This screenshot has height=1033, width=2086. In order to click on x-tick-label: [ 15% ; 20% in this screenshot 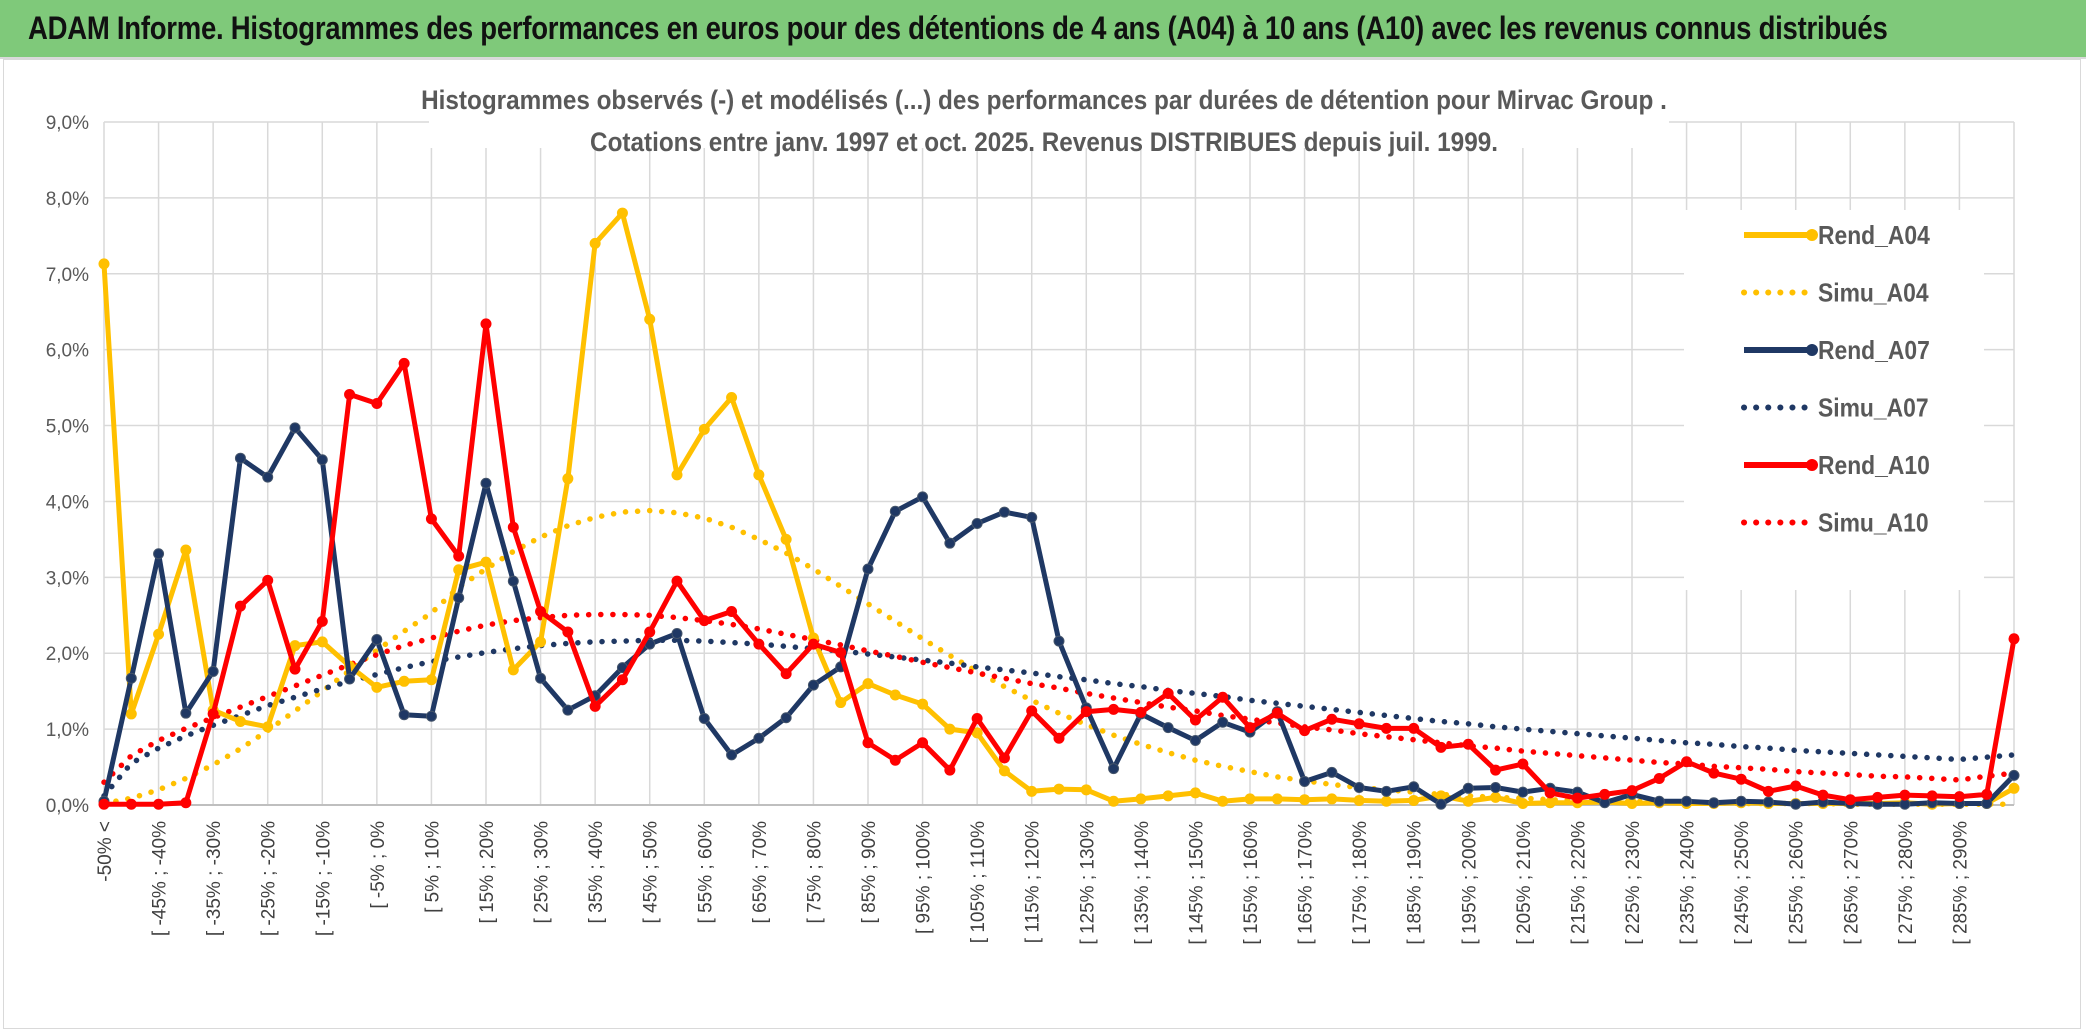, I will do `click(487, 872)`.